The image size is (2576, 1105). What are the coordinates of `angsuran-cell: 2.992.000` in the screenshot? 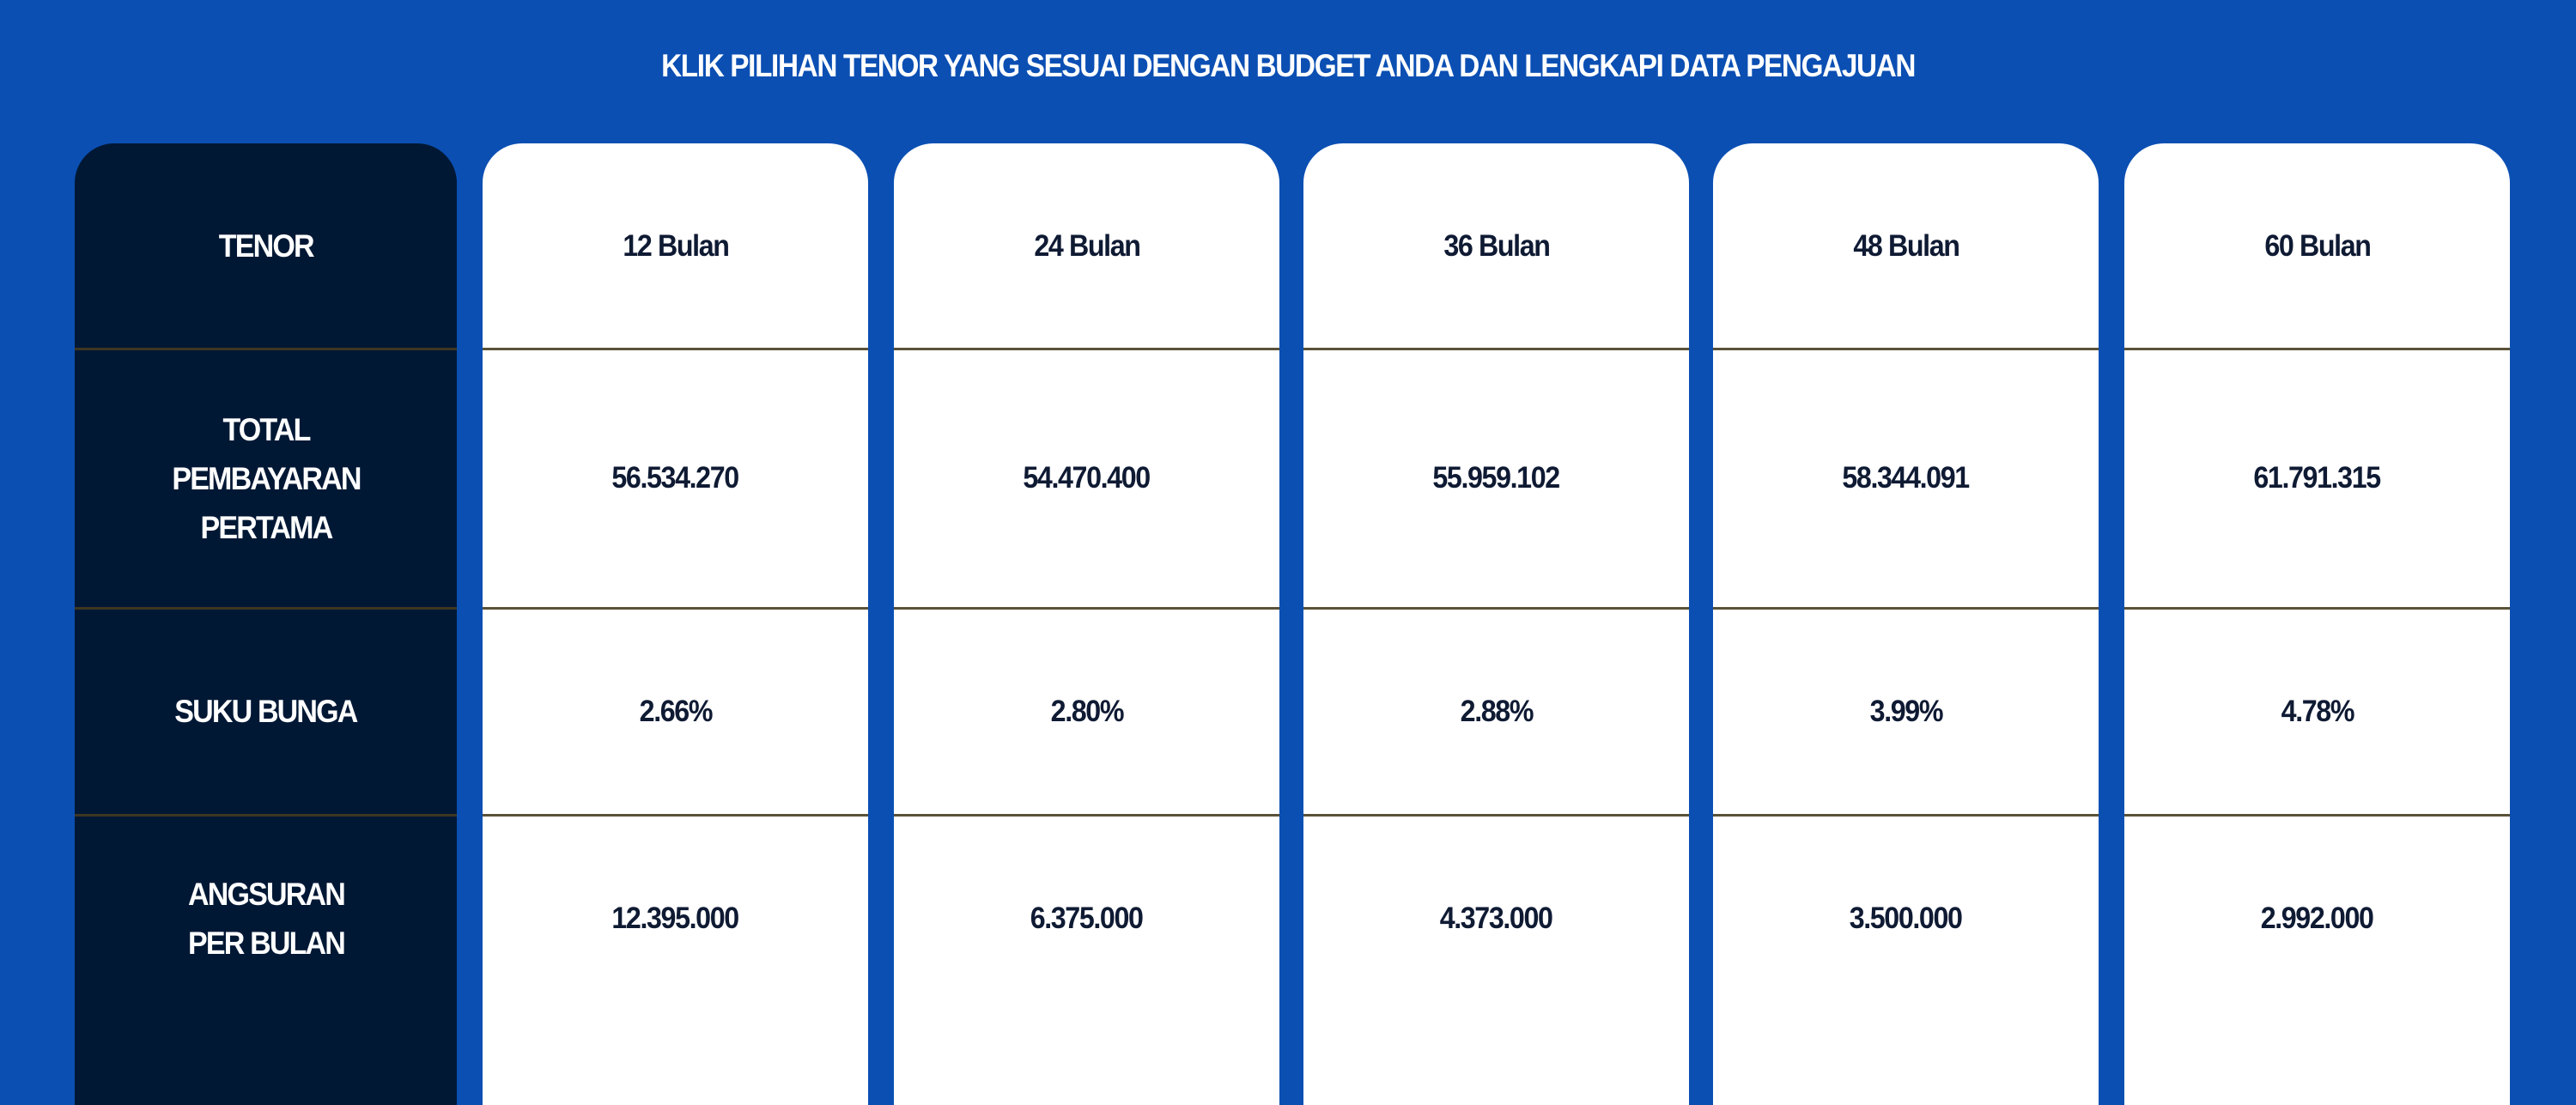 It's located at (2317, 933).